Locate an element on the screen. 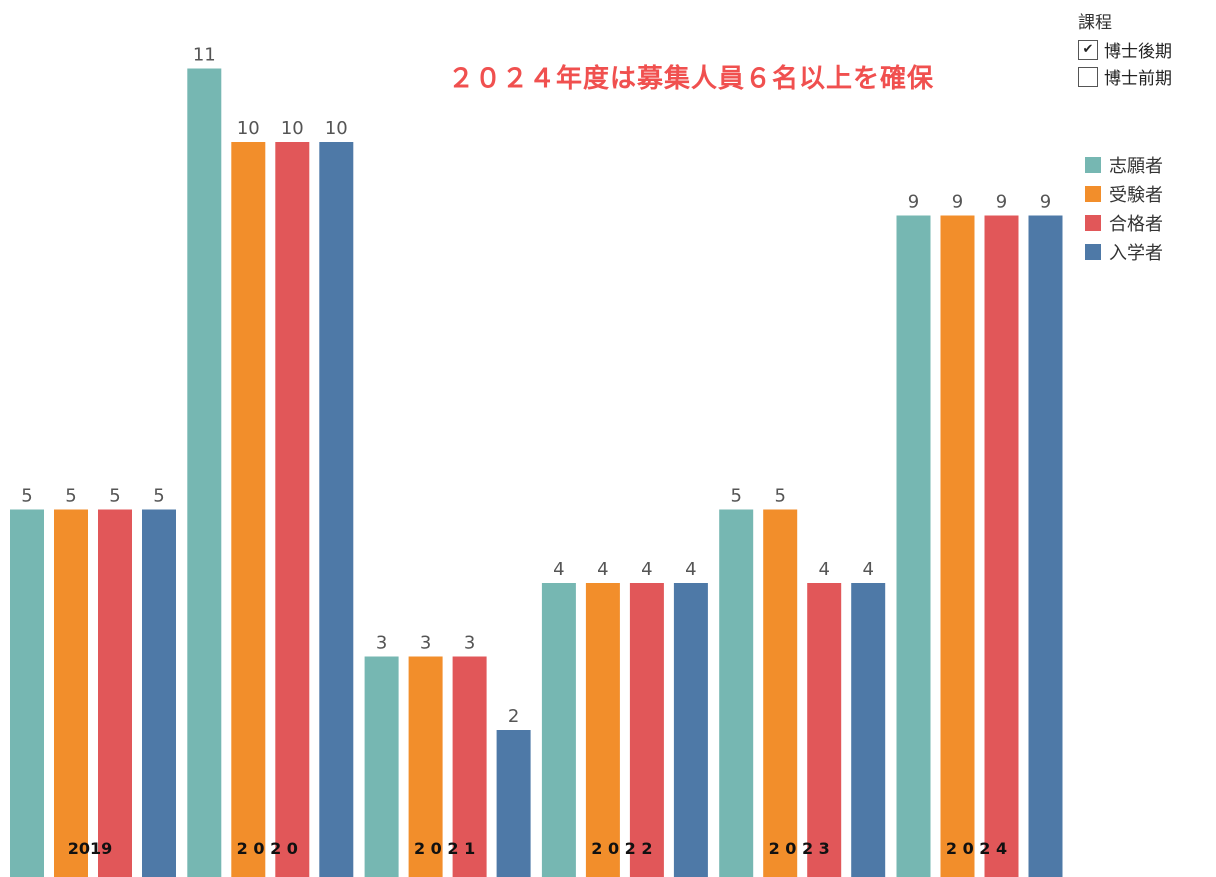  legend-label: 合格者 is located at coordinates (1136, 224).